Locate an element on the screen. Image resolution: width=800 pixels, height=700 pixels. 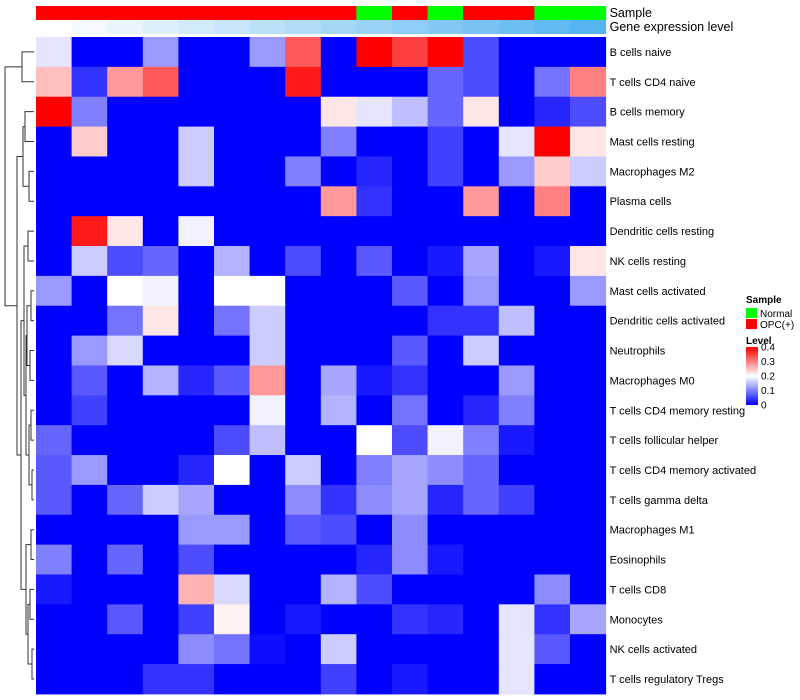
row-label: Monocytes is located at coordinates (637, 620).